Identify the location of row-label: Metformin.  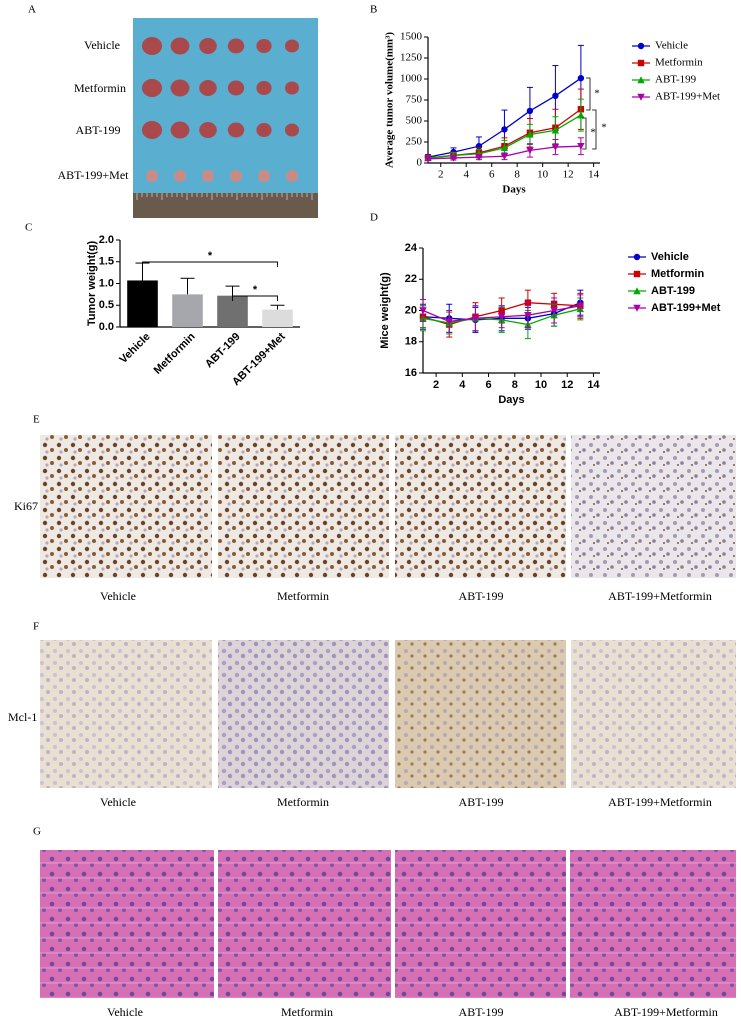
(100, 88).